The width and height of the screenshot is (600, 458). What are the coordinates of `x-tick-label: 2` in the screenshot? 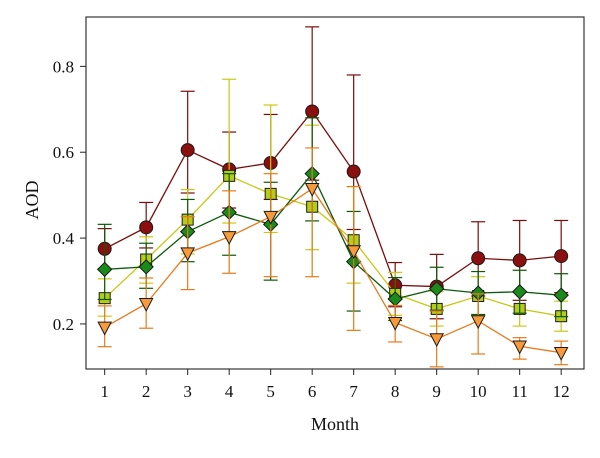 It's located at (146, 391).